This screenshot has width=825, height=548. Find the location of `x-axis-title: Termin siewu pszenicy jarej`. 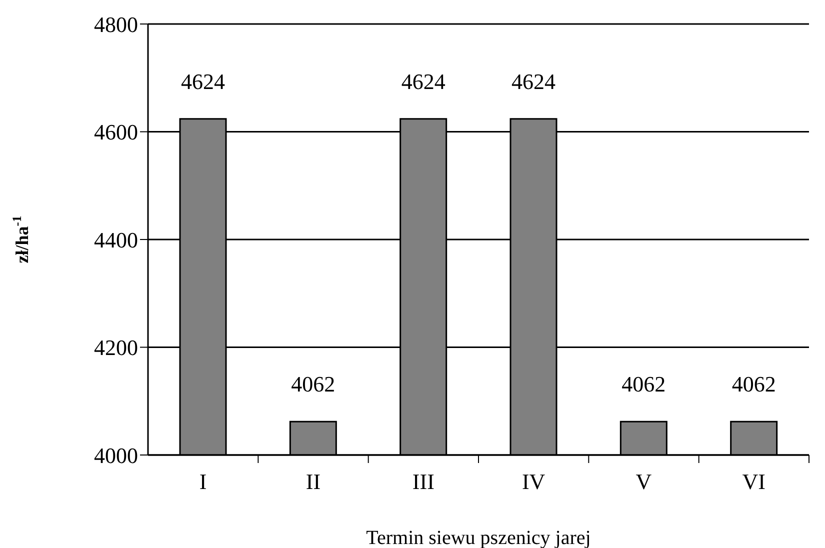

x-axis-title: Termin siewu pszenicy jarej is located at coordinates (478, 537).